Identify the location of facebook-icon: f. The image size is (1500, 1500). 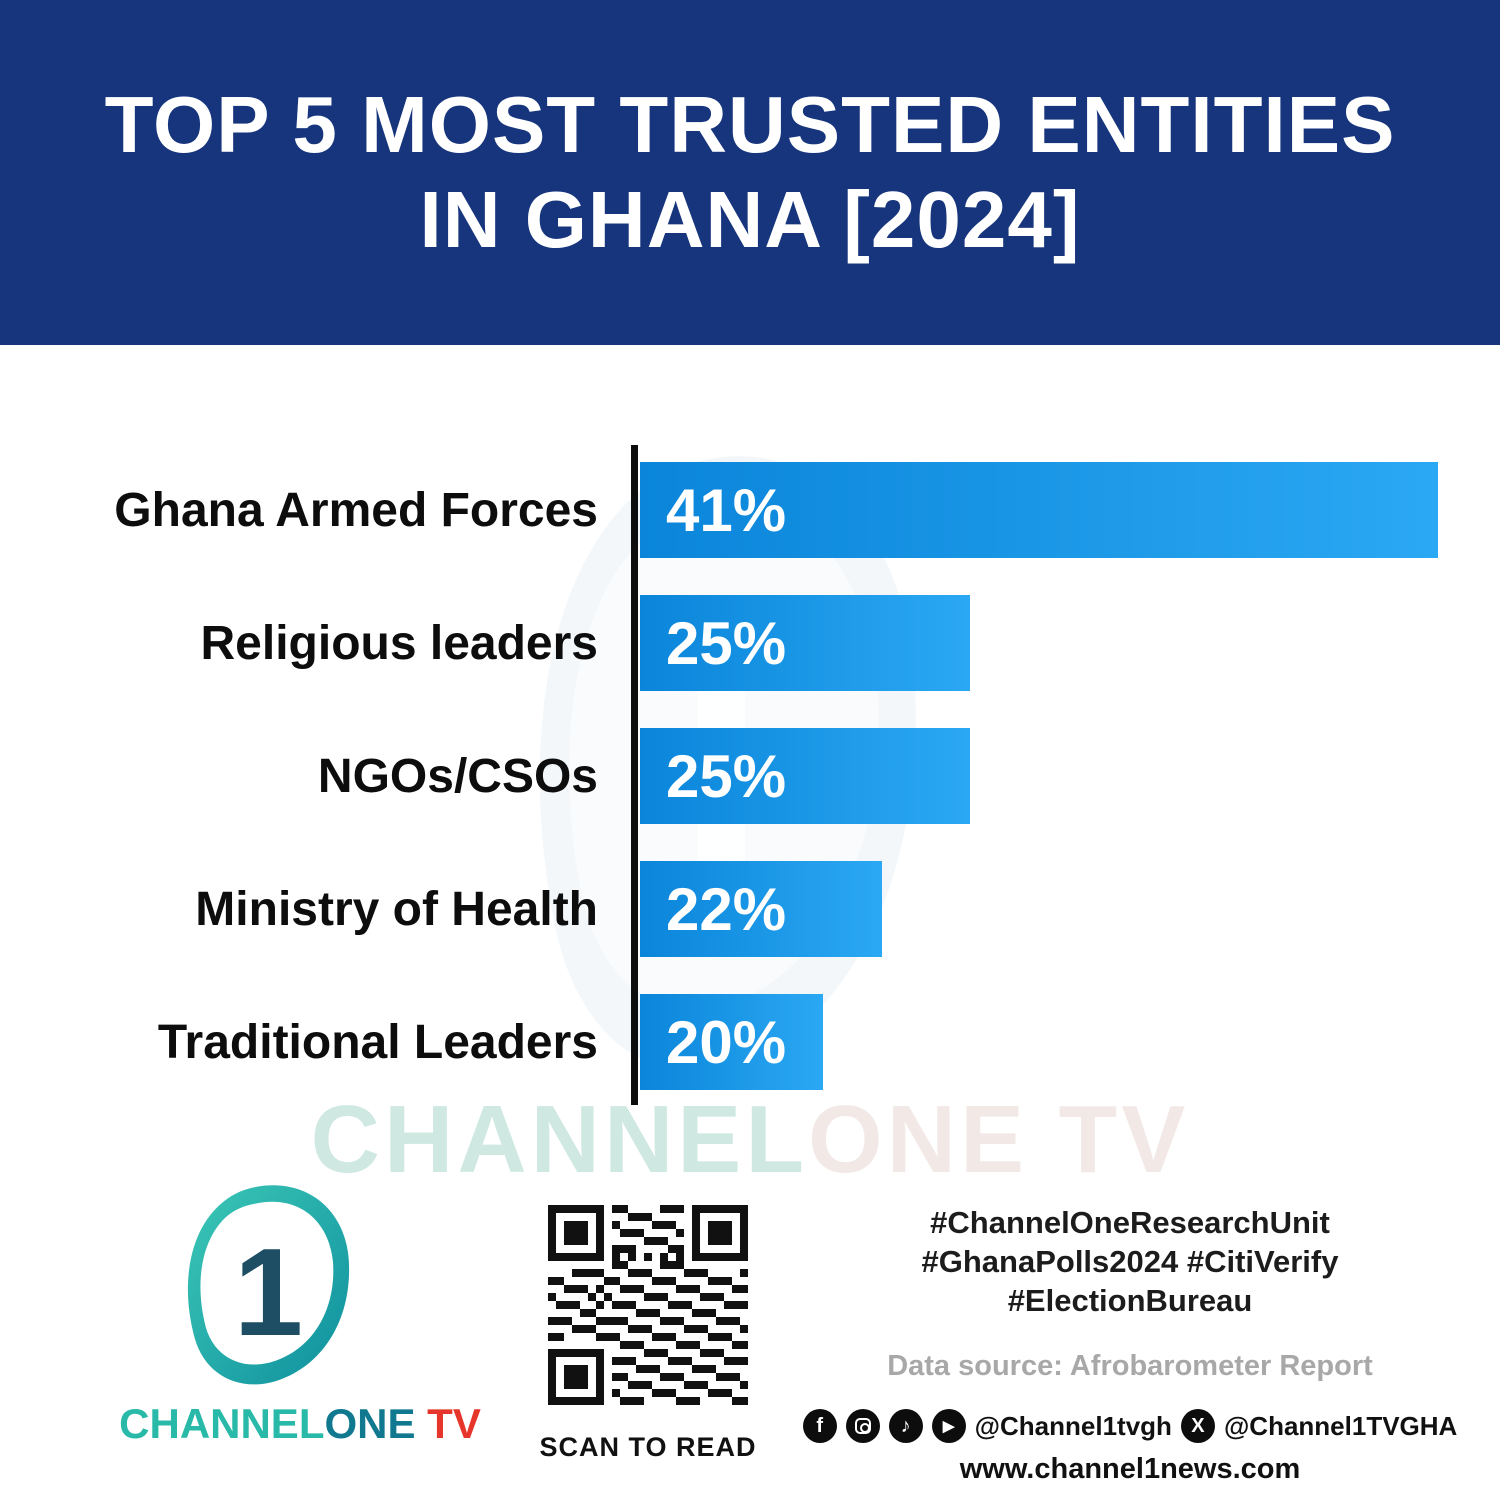
(819, 1426).